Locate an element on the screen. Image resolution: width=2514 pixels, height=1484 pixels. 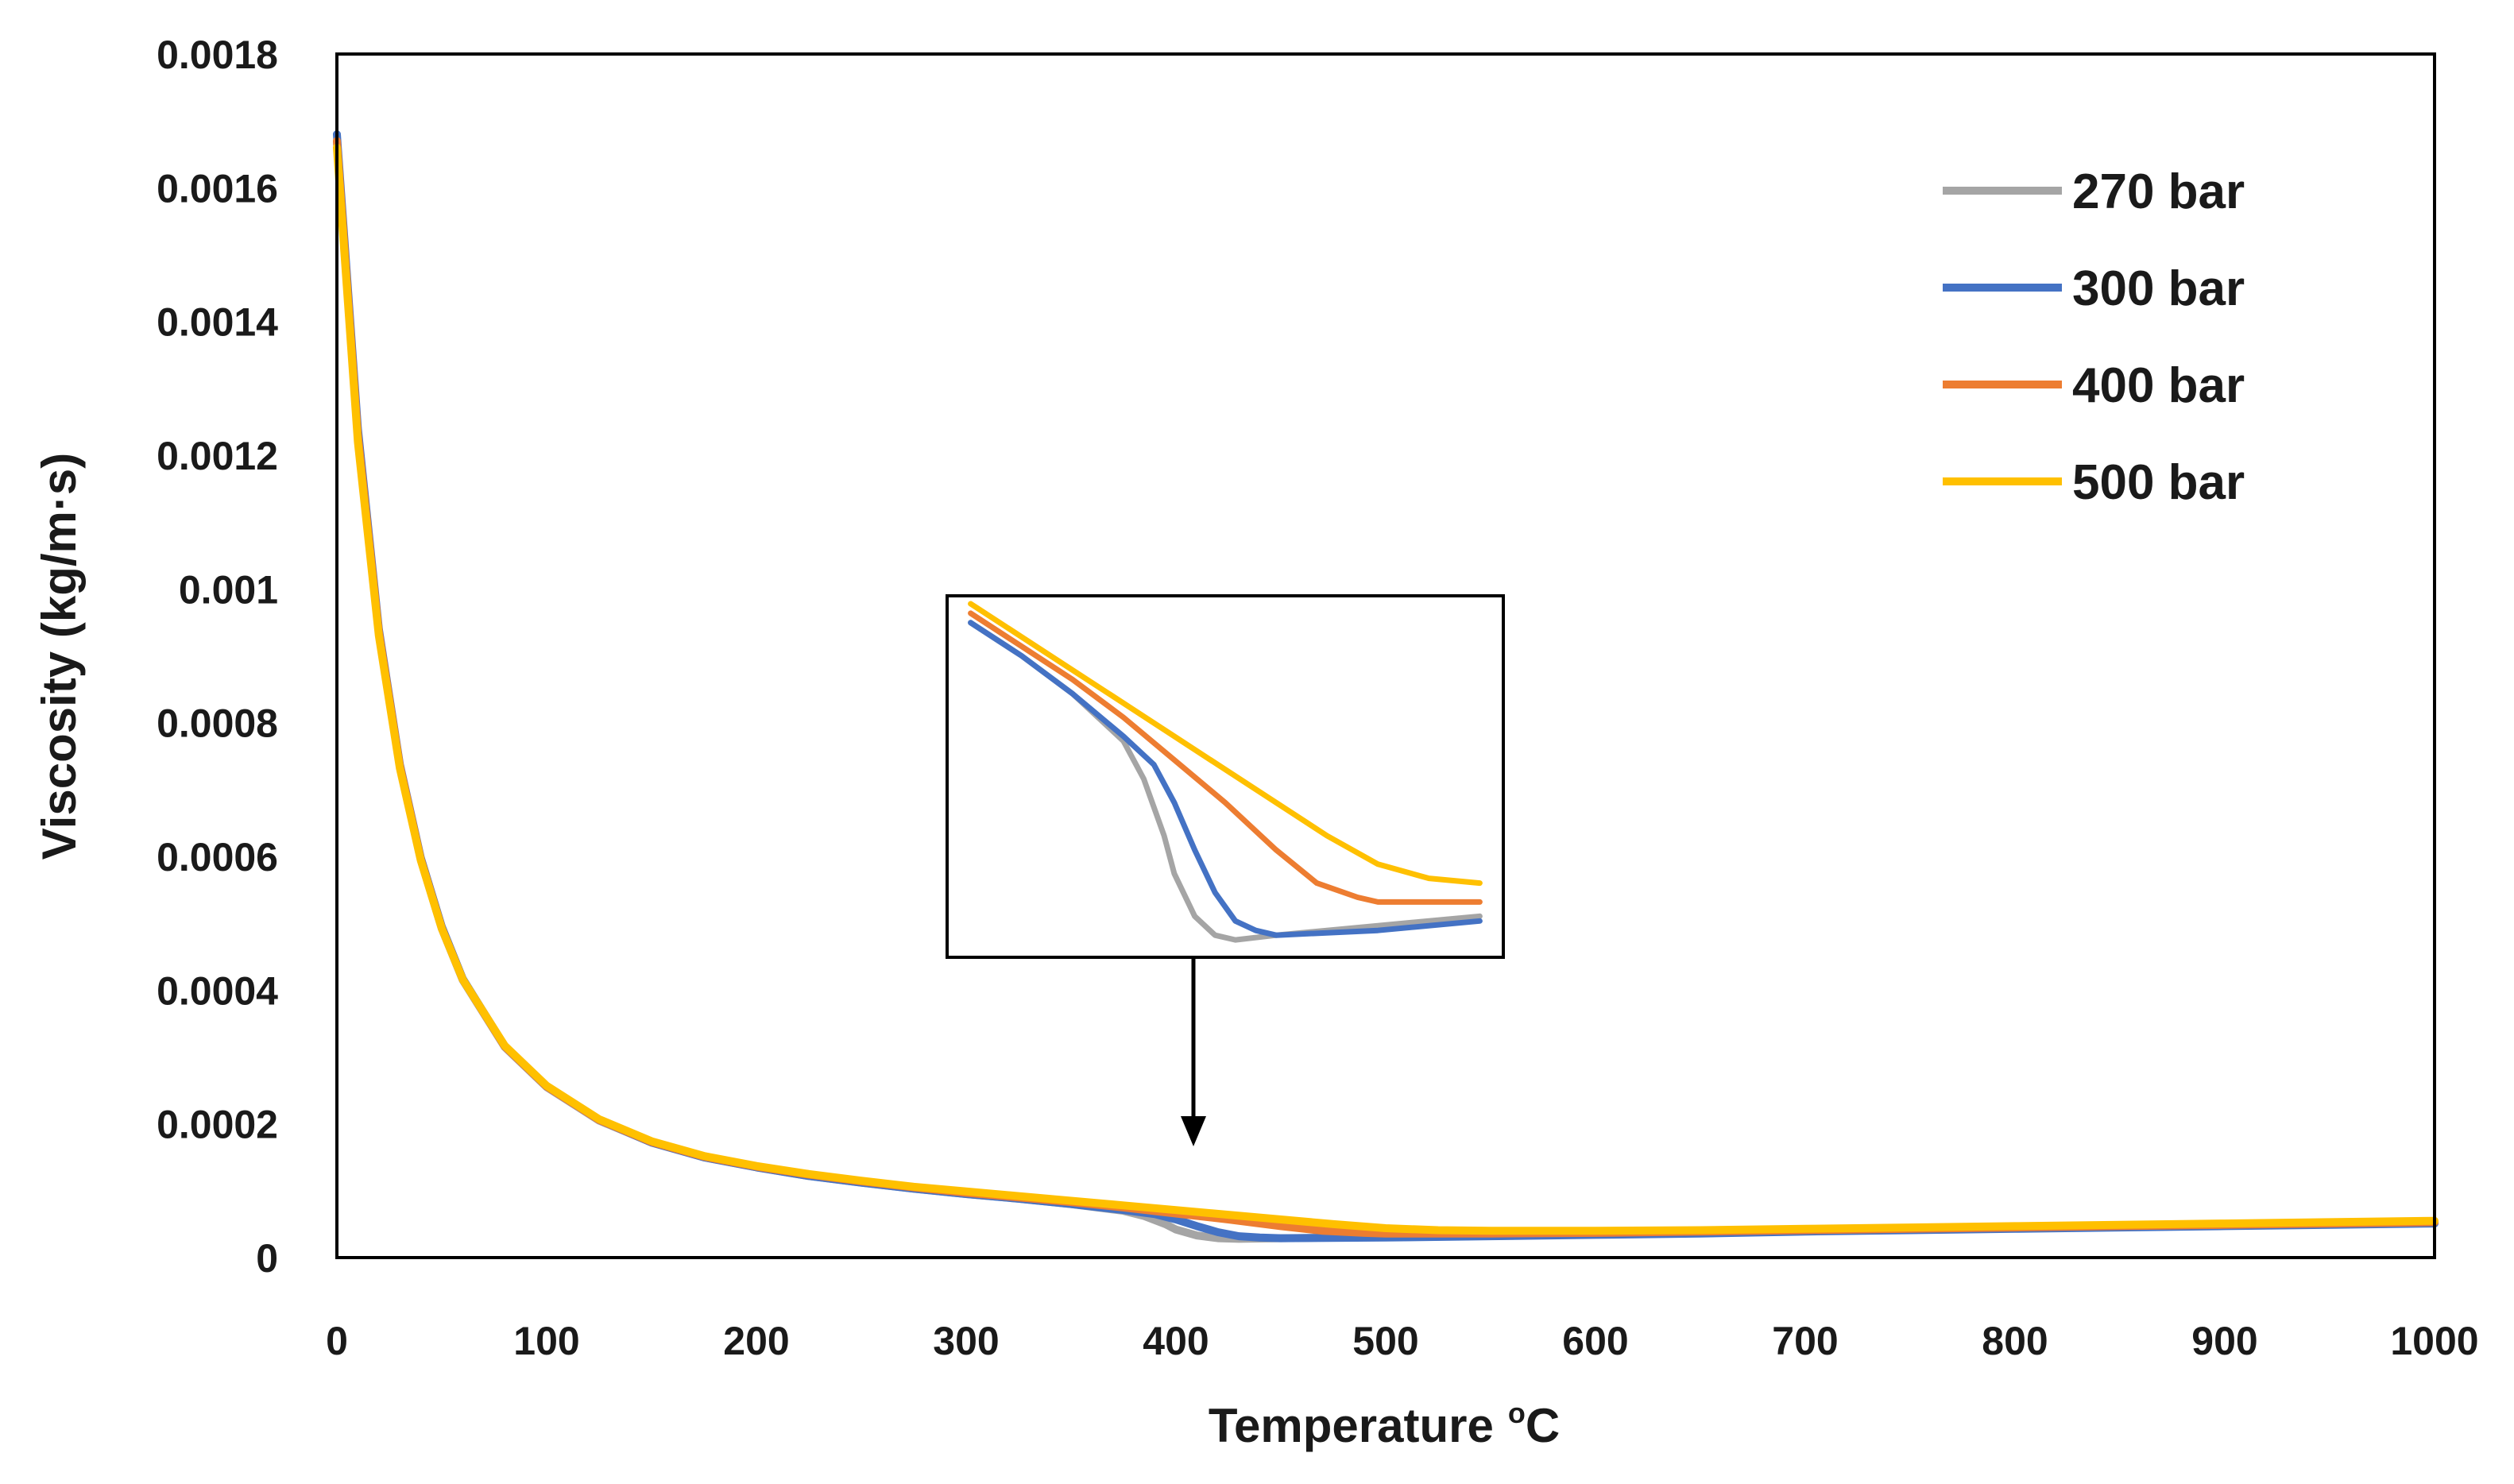
y-tick-label: 0.0016 is located at coordinates (217, 188).